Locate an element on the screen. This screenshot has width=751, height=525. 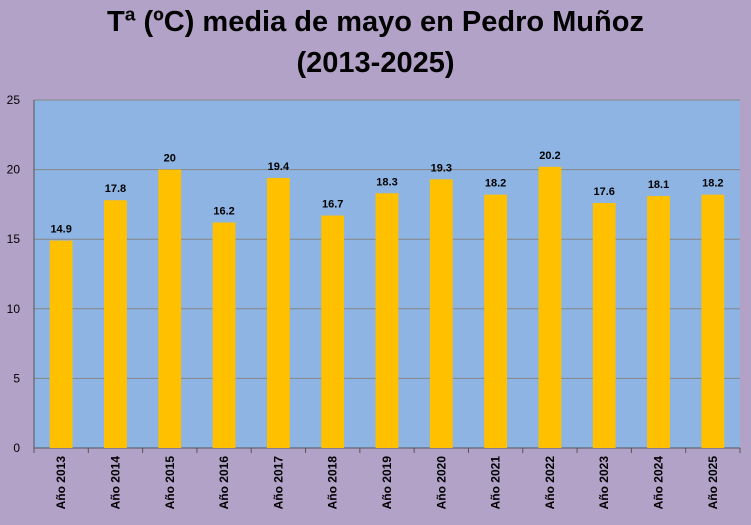
bar-value-label: 17.8 is located at coordinates (115, 189).